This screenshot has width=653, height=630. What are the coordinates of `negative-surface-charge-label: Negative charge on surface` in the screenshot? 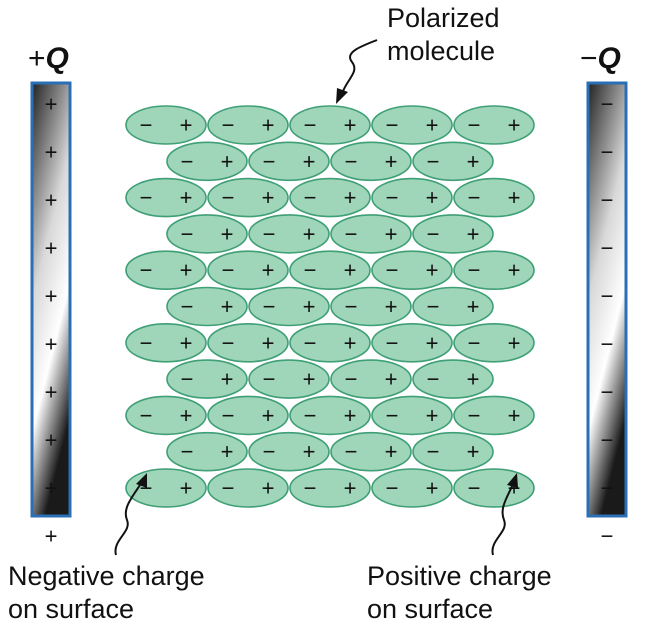 It's located at (106, 593).